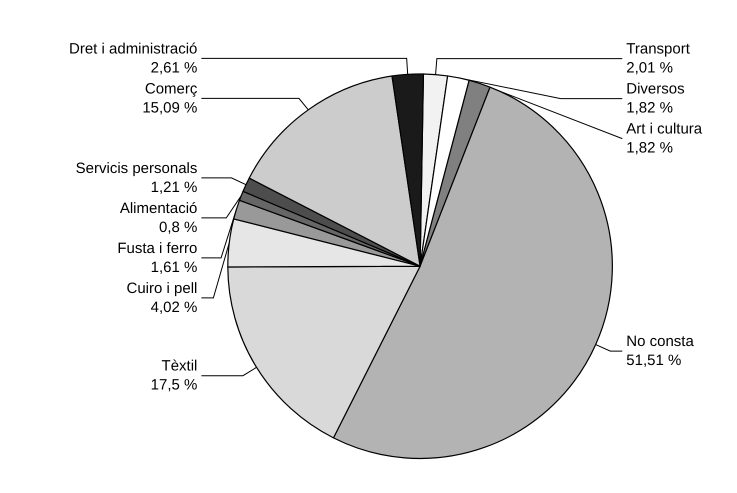  I want to click on slice-label: Servicis personals, so click(137, 168).